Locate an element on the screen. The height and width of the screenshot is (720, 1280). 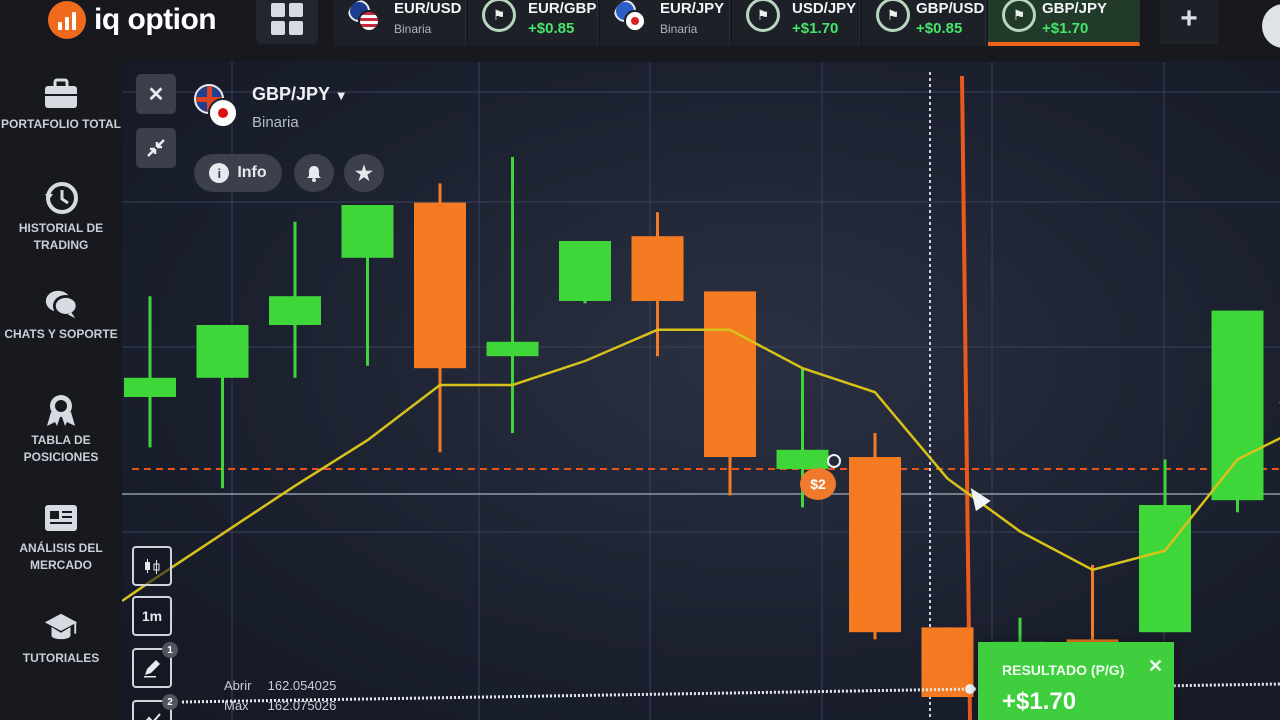
trade-amount-marker: $2 is located at coordinates (818, 484).